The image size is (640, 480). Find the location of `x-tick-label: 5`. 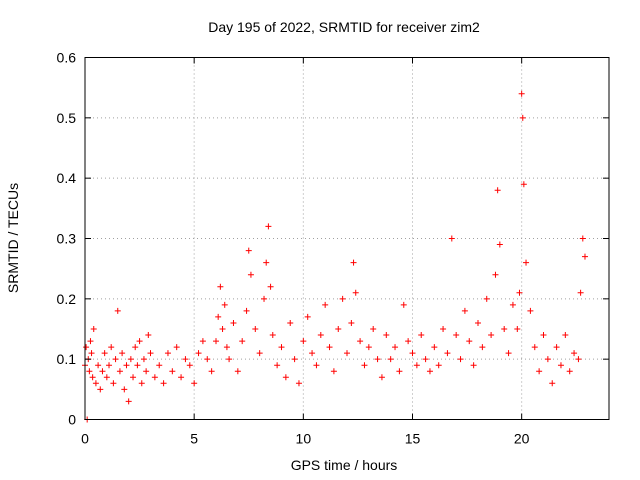

x-tick-label: 5 is located at coordinates (194, 439).